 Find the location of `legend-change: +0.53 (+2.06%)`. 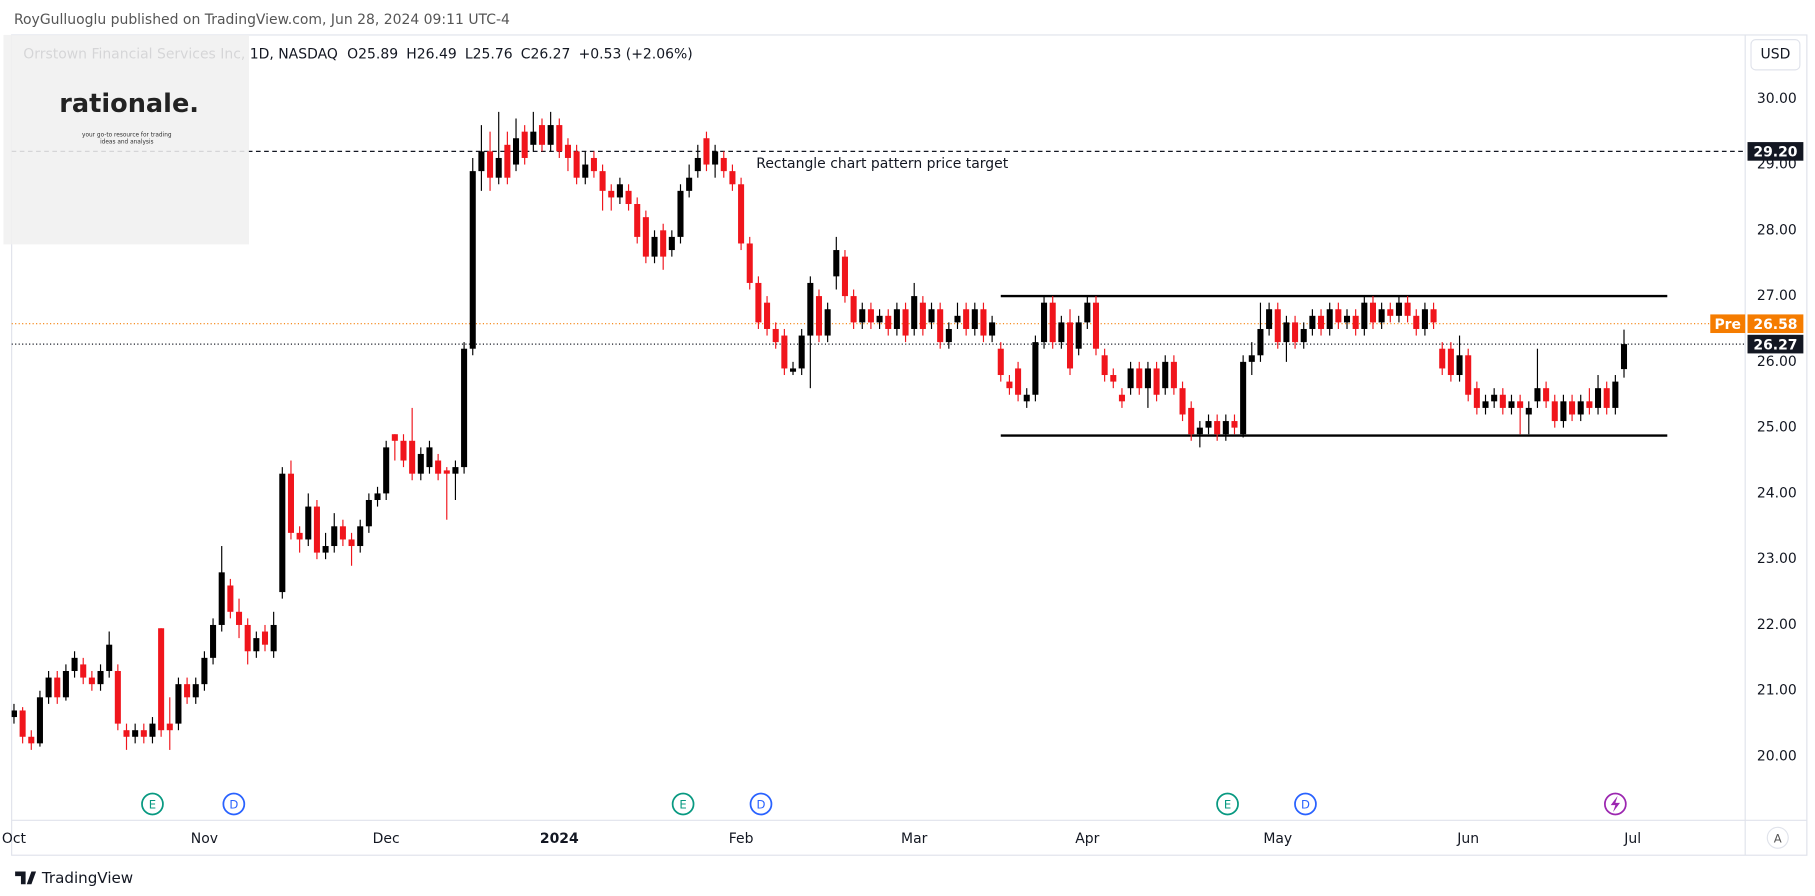

legend-change: +0.53 (+2.06%) is located at coordinates (636, 55).